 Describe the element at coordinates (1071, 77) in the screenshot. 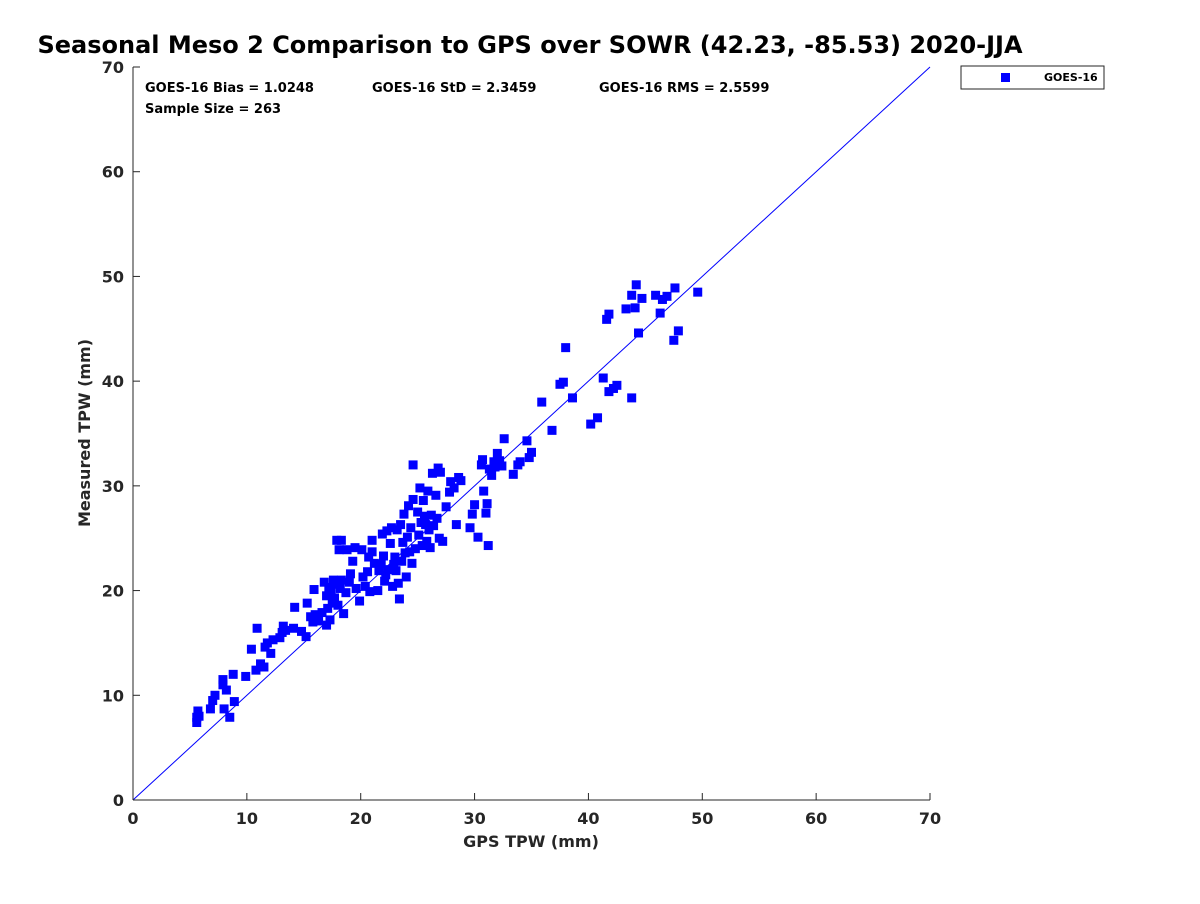

I see `legend-label-goes-16: GOES-16` at that location.